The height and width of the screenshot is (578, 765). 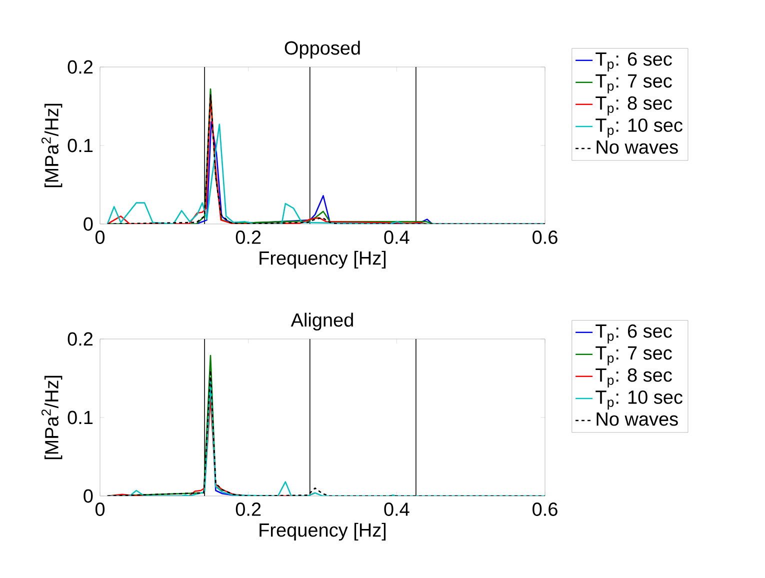 I want to click on chart-title: Aligned, so click(x=321, y=321).